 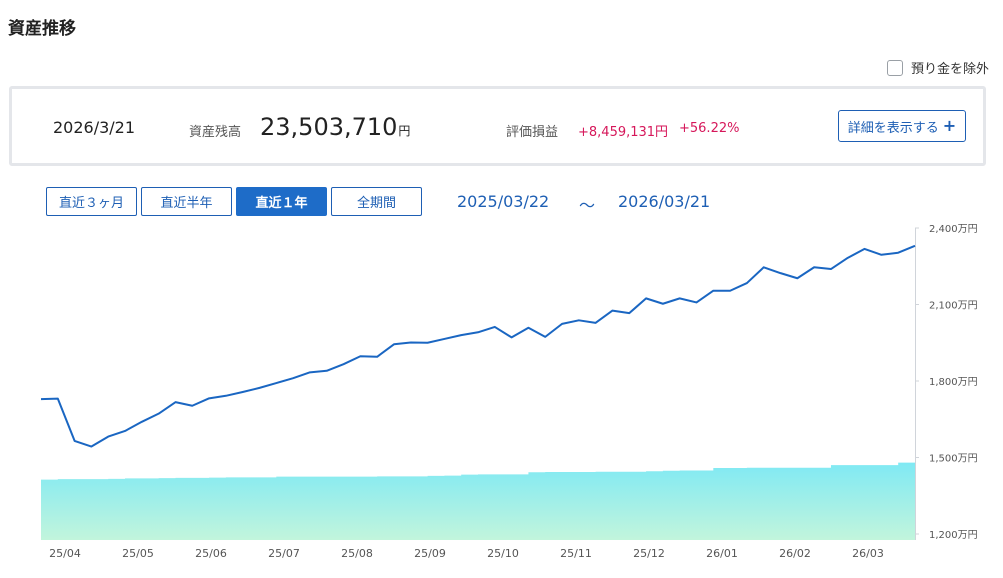 I want to click on period-start: 2025/03/22, so click(x=503, y=201).